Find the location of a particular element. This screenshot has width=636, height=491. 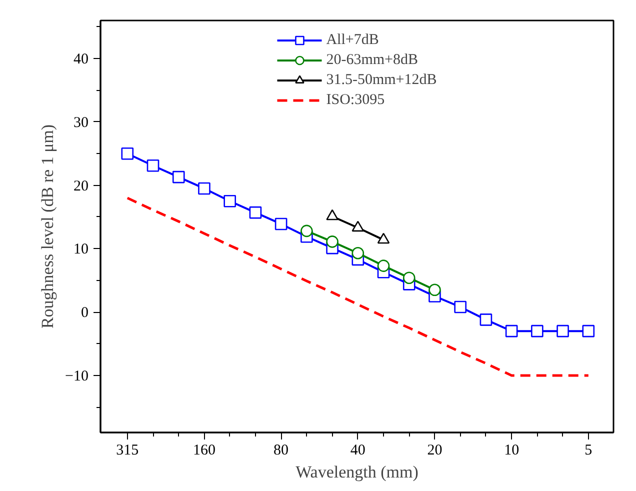

y-tick-label: −10 is located at coordinates (77, 376).